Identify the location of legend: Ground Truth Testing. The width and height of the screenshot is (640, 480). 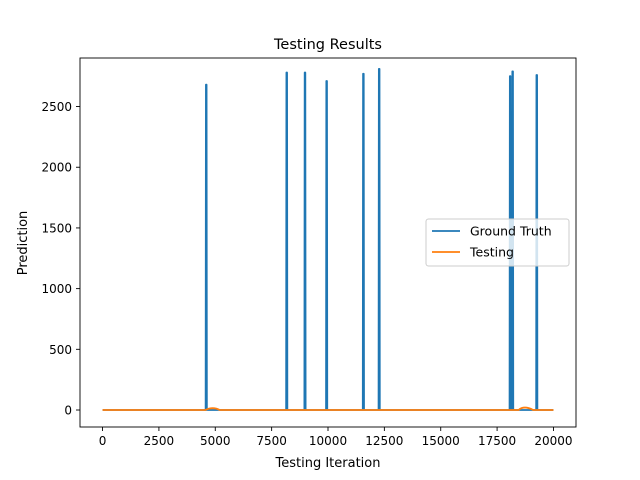
(497, 242).